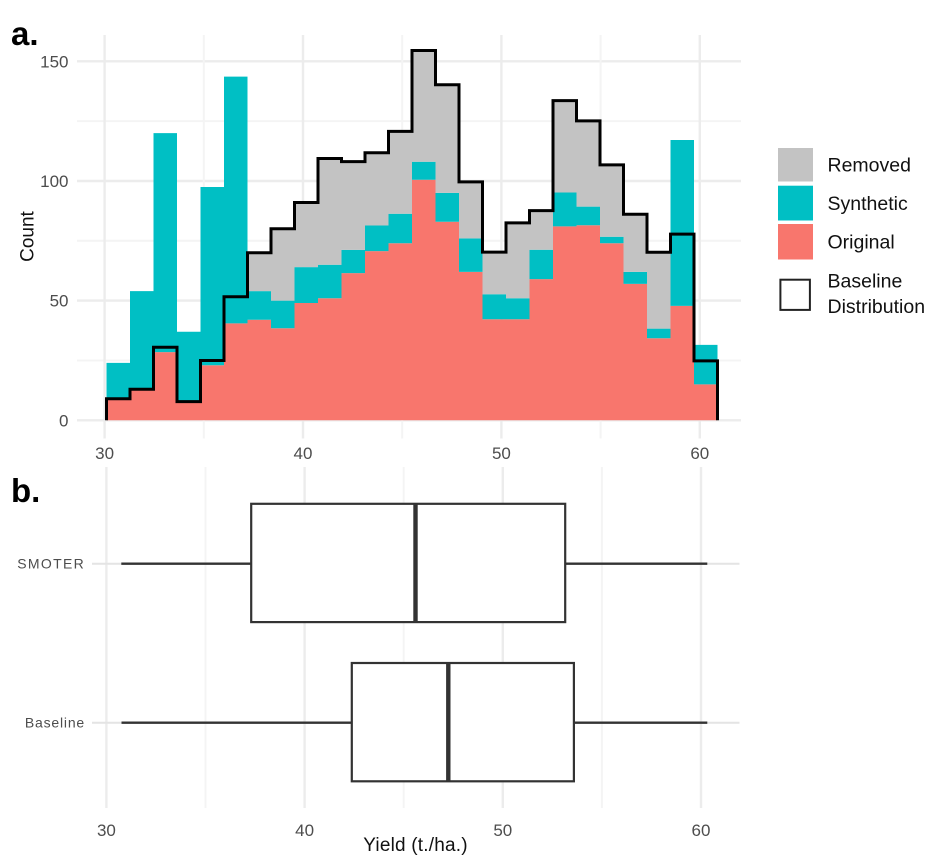 This screenshot has width=949, height=862. Describe the element at coordinates (868, 204) in the screenshot. I see `svg-text: Synthetic` at that location.